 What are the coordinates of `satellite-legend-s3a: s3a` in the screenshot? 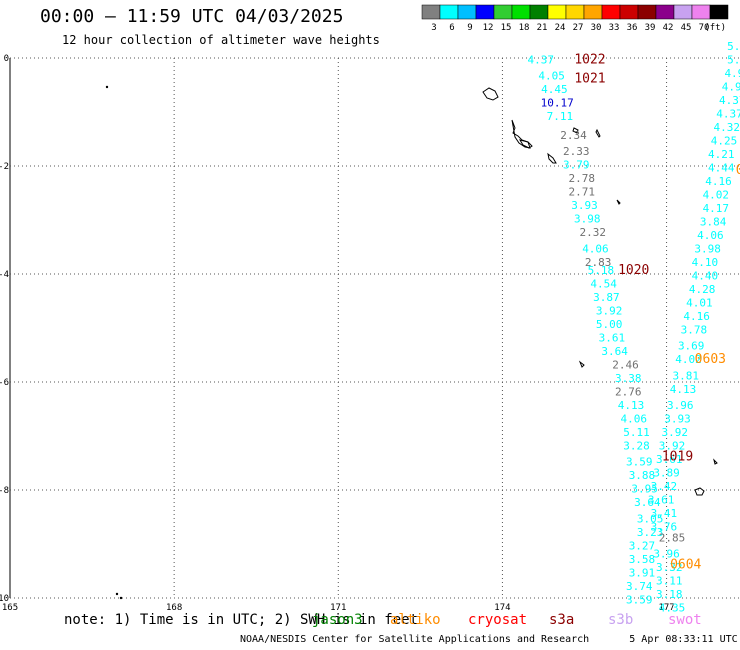 It's located at (562, 620).